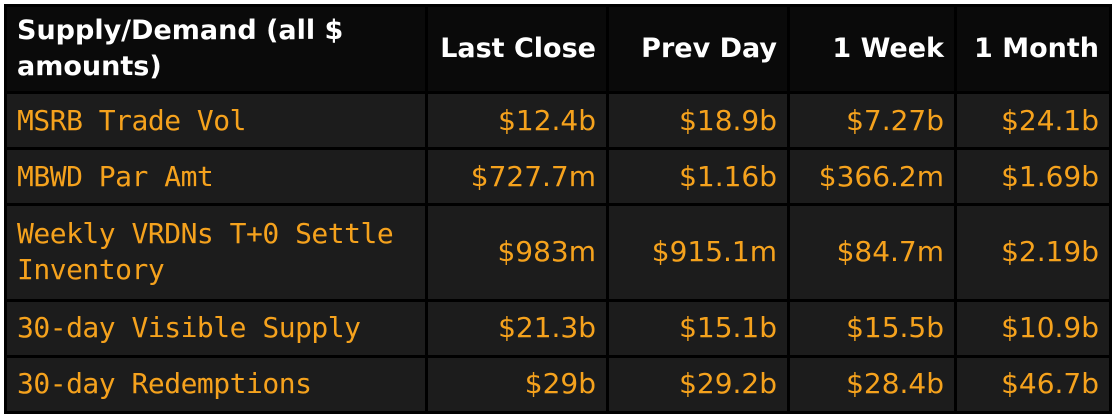  What do you see at coordinates (517, 252) in the screenshot?
I see `cell-last-close: $983m` at bounding box center [517, 252].